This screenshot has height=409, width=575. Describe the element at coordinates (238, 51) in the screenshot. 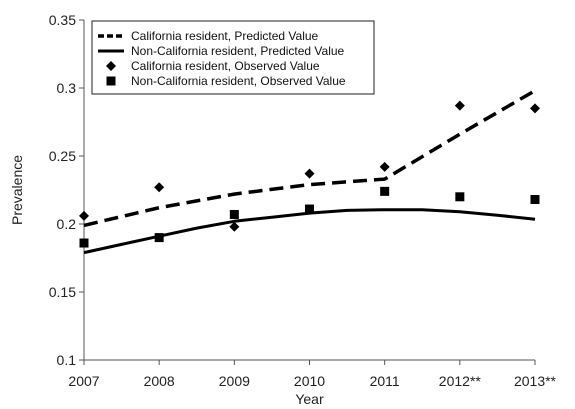

I see `legend-label: Non-California resident, Predicted Value` at that location.